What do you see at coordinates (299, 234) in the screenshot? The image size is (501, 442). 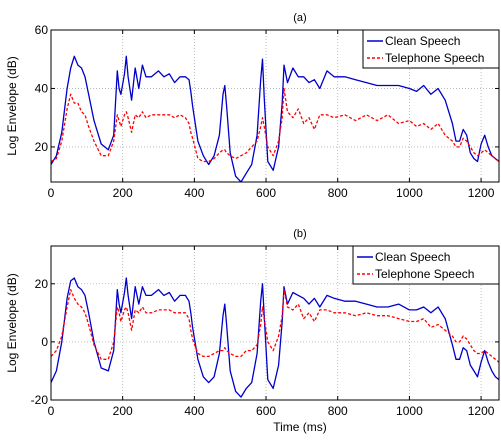 I see `panel-title: (b)` at bounding box center [299, 234].